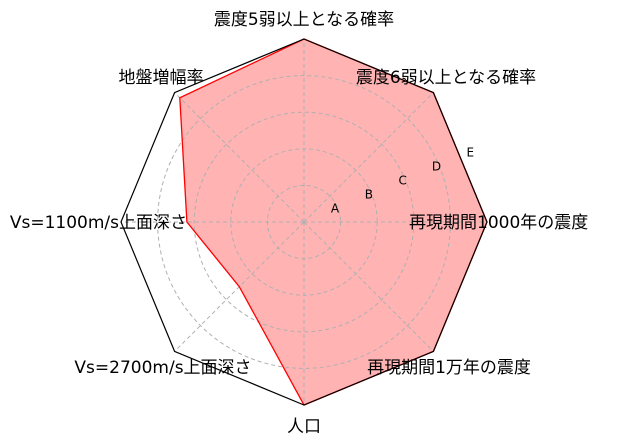 The image size is (618, 446). What do you see at coordinates (369, 195) in the screenshot?
I see `rank-label-B: B` at bounding box center [369, 195].